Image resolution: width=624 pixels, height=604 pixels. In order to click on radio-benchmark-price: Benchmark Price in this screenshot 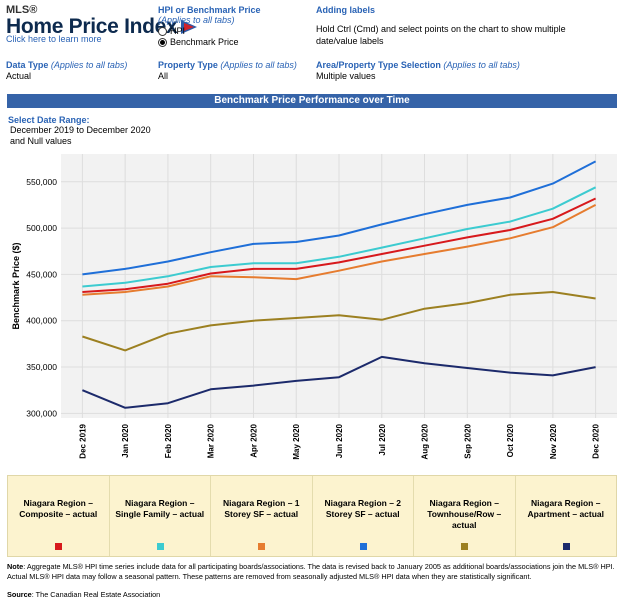, I will do `click(209, 42)`.